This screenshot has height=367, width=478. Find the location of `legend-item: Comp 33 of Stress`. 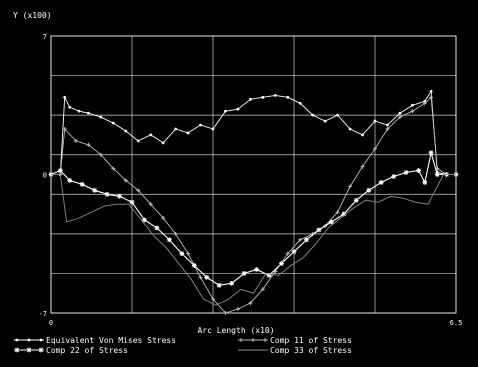

legend-item: Comp 33 of Stress is located at coordinates (295, 350).